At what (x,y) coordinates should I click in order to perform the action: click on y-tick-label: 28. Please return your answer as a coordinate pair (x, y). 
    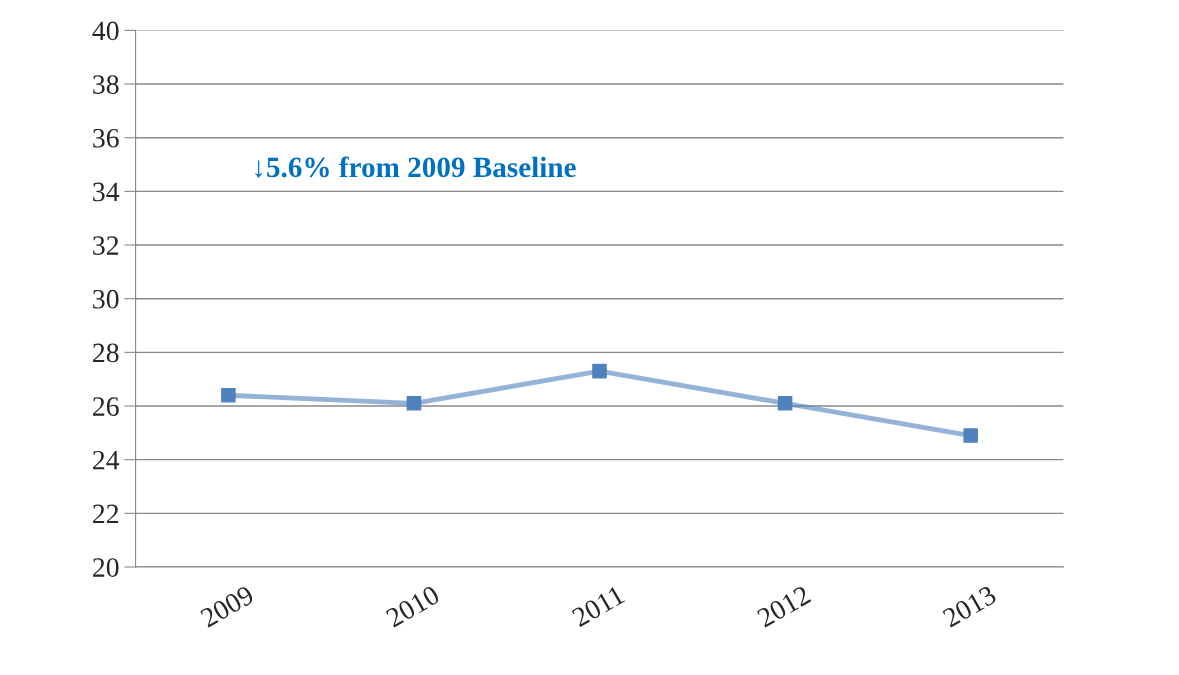
    Looking at the image, I should click on (106, 353).